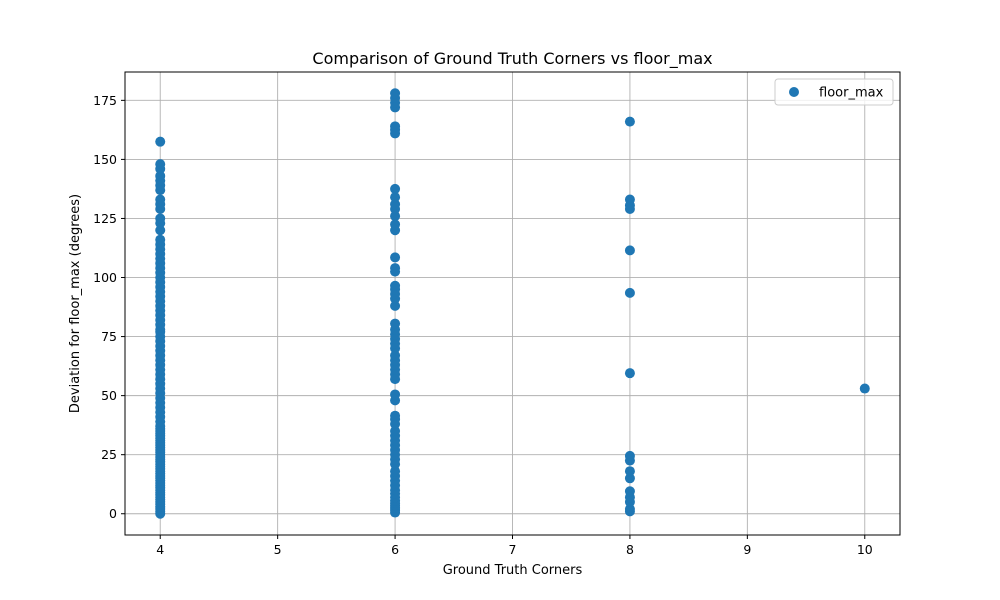 This screenshot has width=1000, height=600. Describe the element at coordinates (513, 549) in the screenshot. I see `x-tick-label: 7` at that location.